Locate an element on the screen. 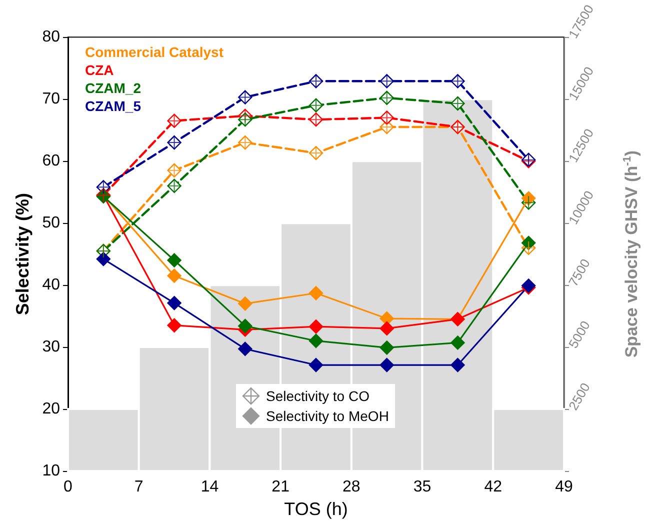  x-tick-label: 35 is located at coordinates (422, 487).